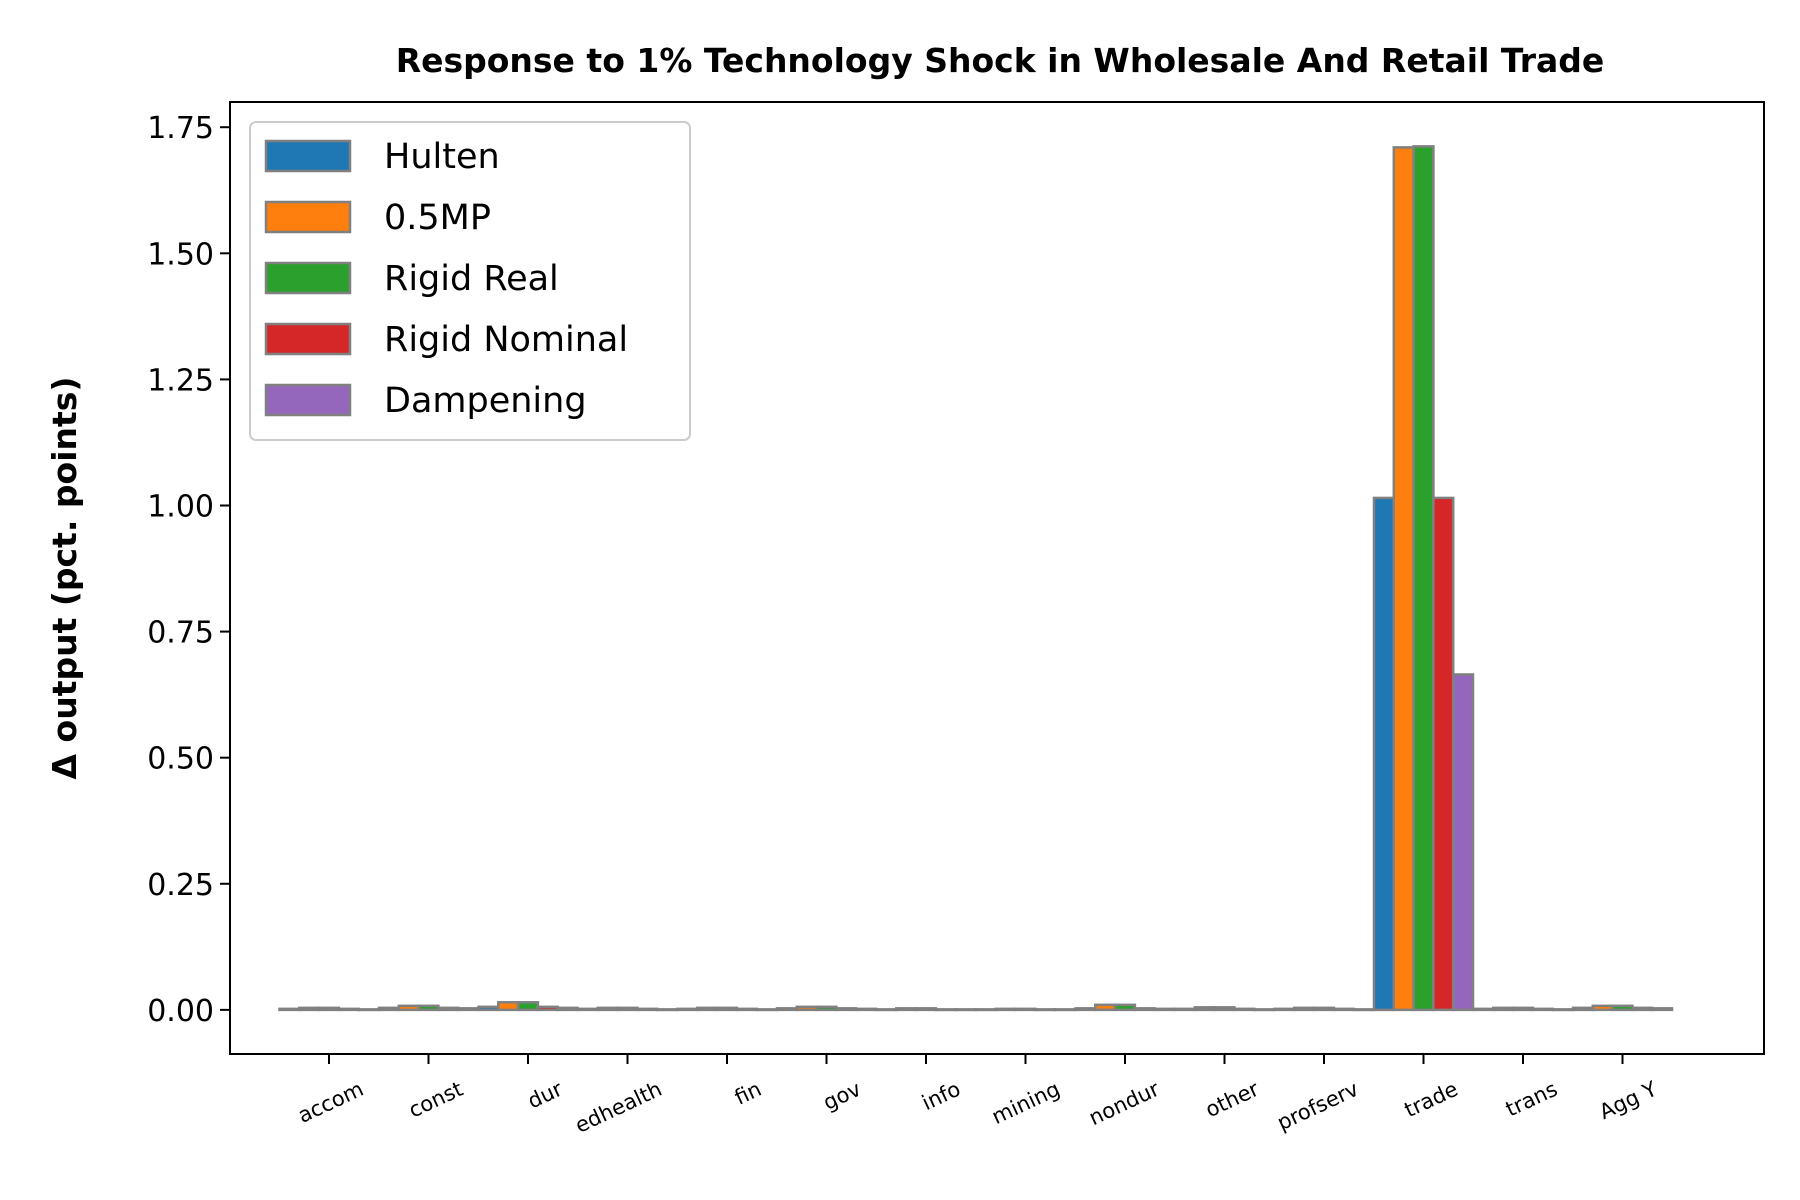  I want to click on bar-hulten-accom, so click(289, 1009).